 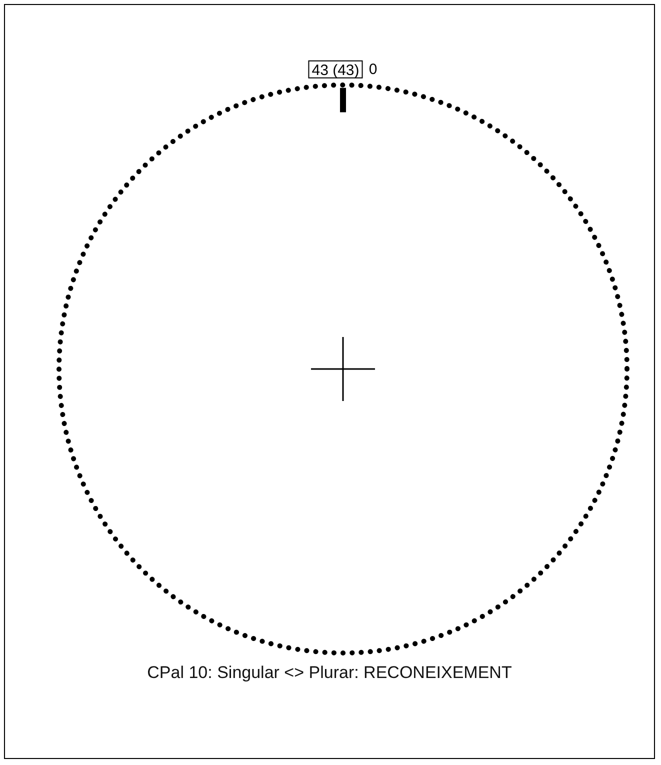 I want to click on text: CPal 10: Singular <> Plurar: RECONEIXEMENT, so click(x=329, y=672).